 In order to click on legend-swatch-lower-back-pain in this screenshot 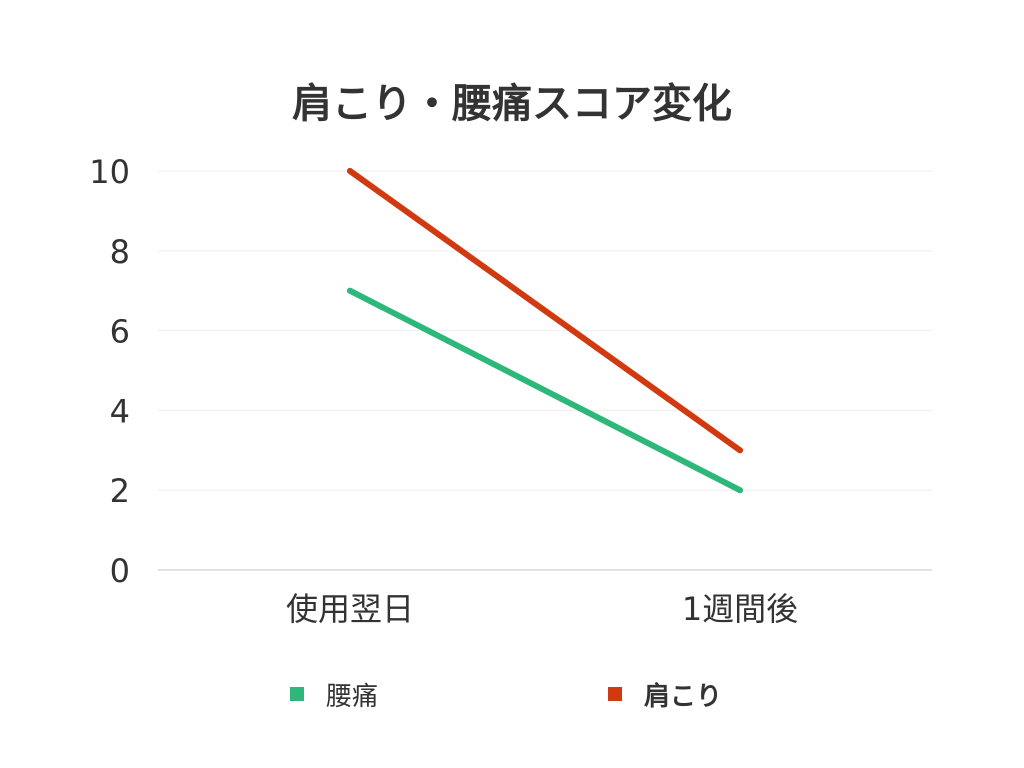, I will do `click(297, 694)`.